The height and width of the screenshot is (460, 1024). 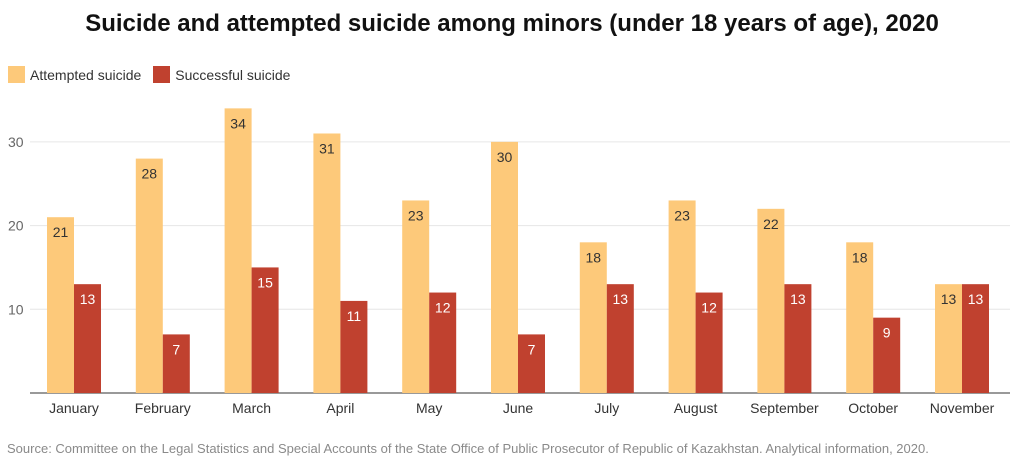 What do you see at coordinates (251, 408) in the screenshot?
I see `x-tick-label: March` at bounding box center [251, 408].